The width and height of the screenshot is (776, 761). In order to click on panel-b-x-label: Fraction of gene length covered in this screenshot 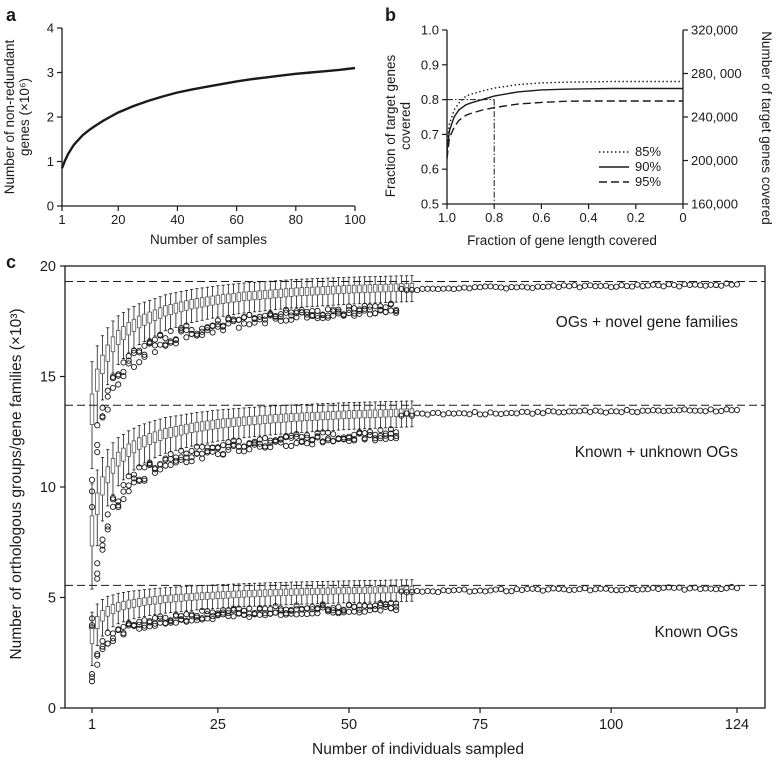, I will do `click(562, 240)`.